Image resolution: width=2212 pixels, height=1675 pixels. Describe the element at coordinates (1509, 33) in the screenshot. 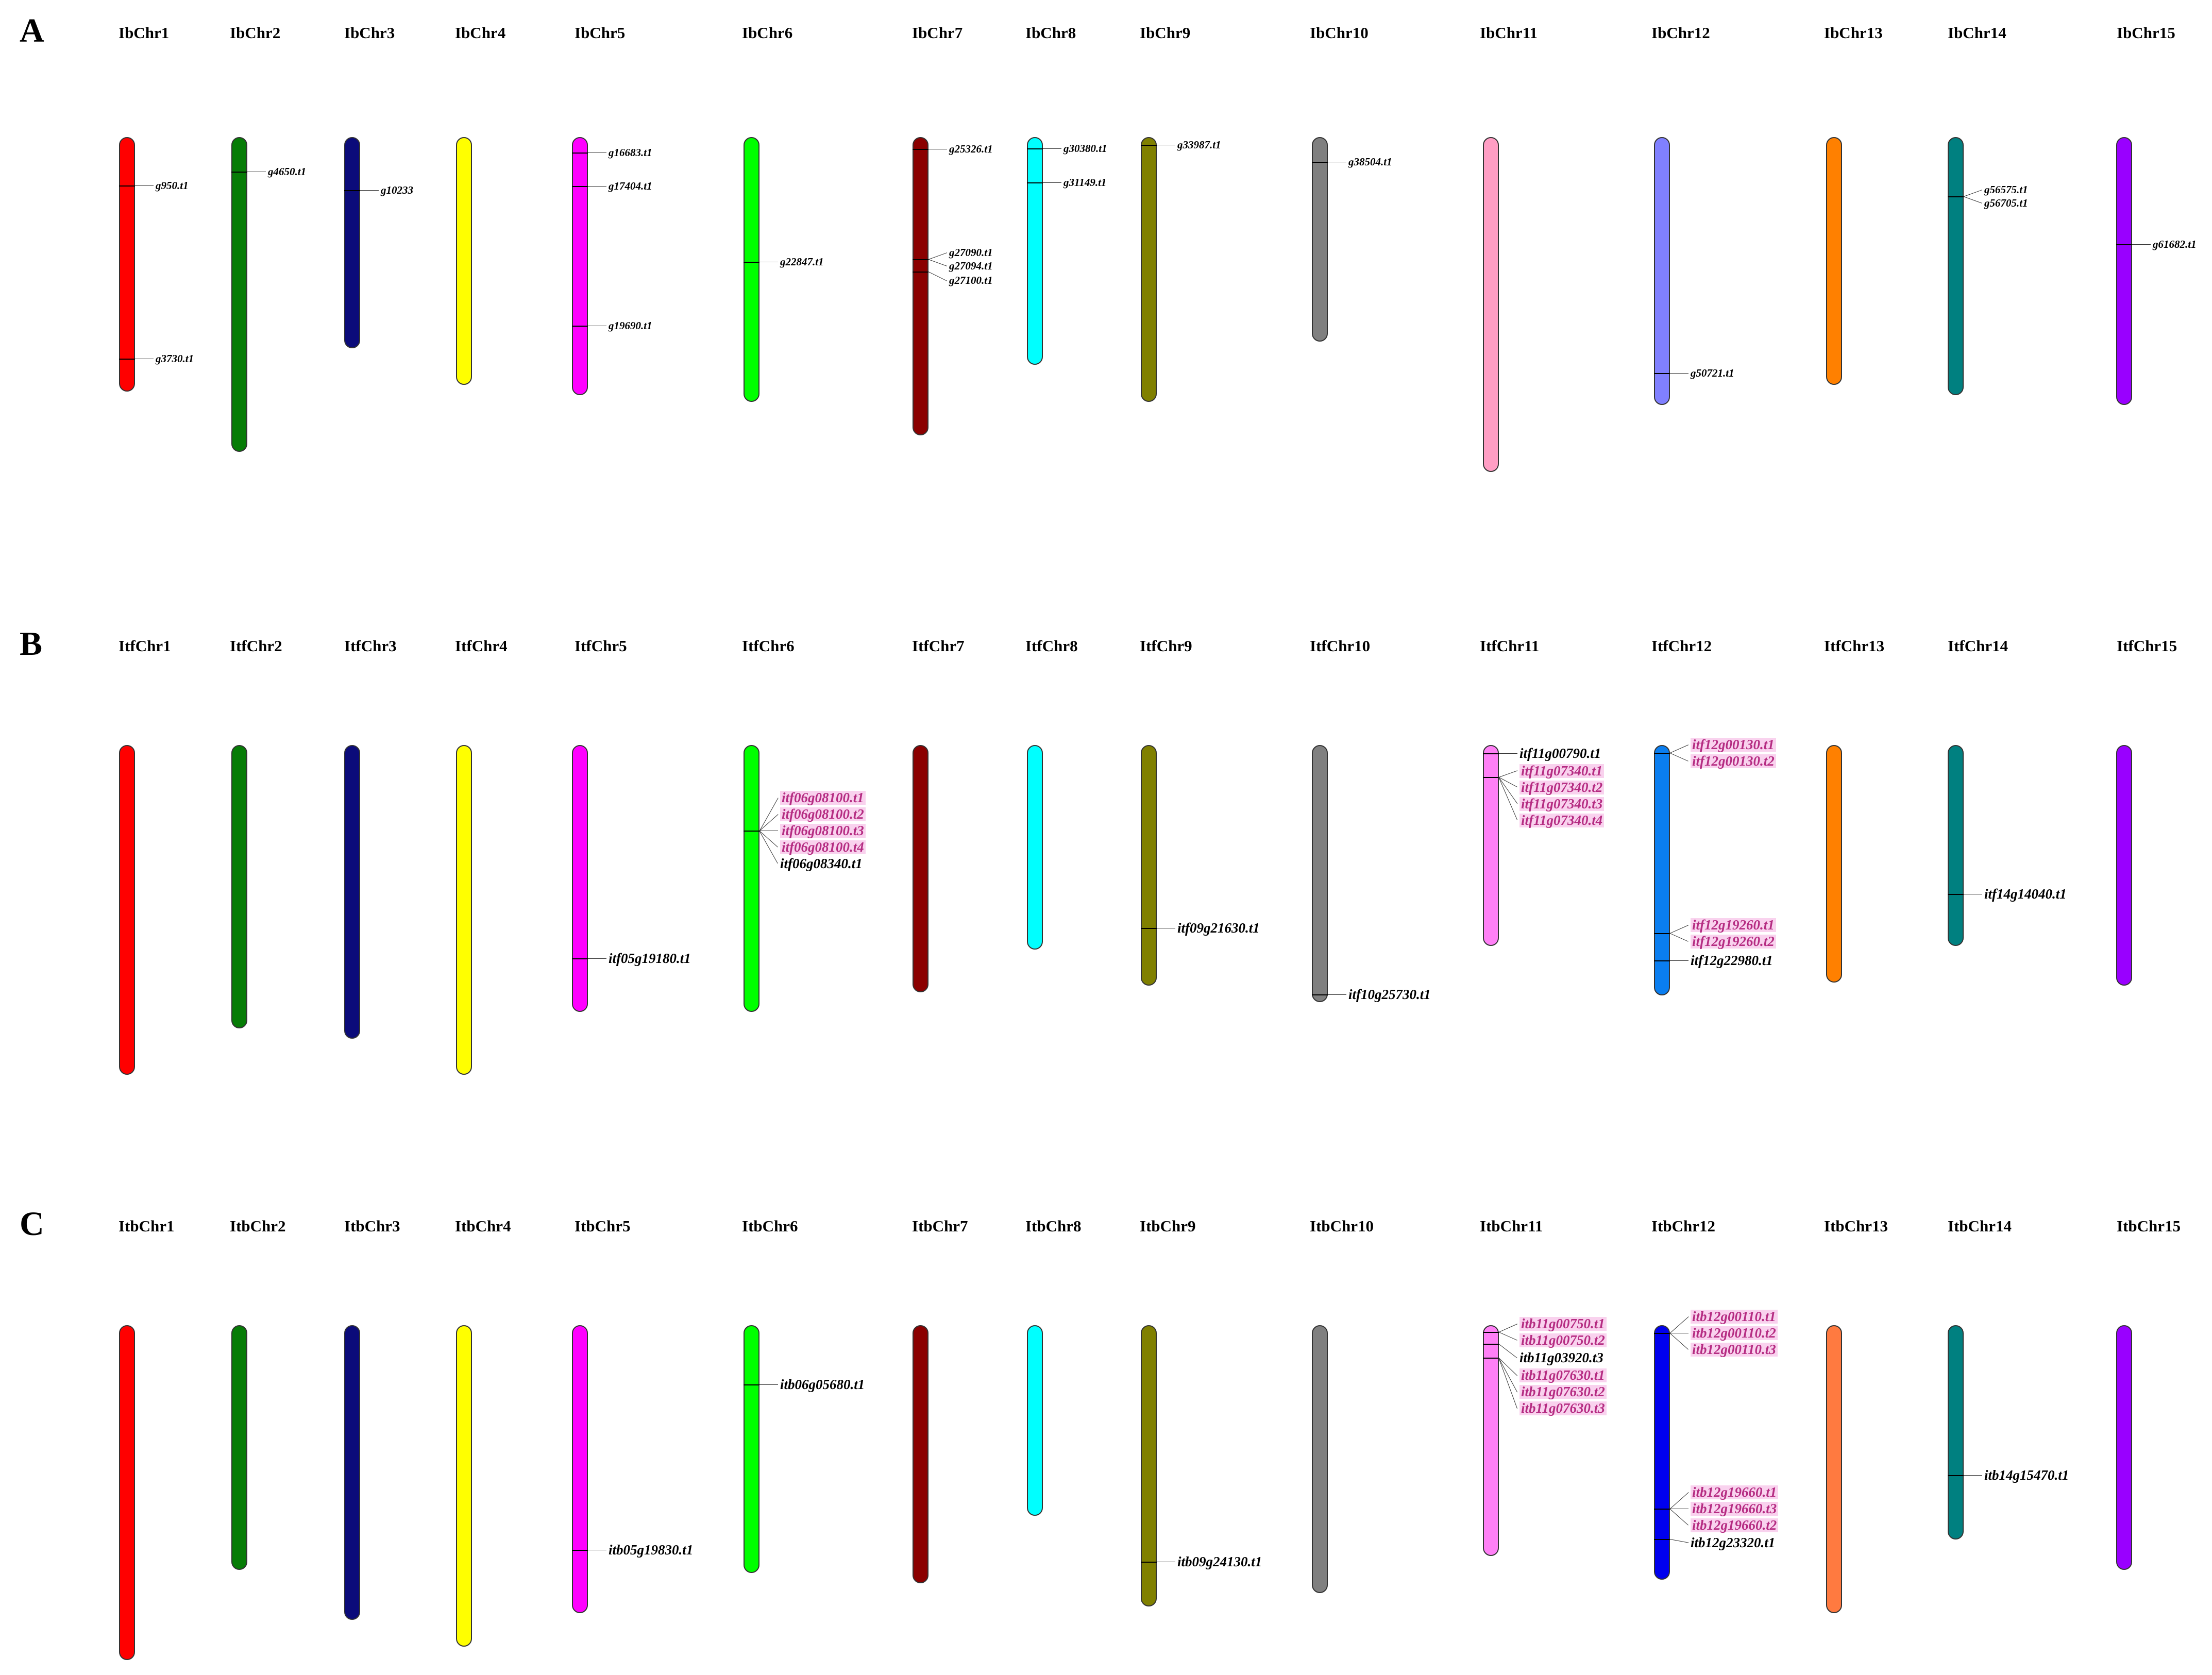

I see `chromosome-title: IbChr11` at that location.